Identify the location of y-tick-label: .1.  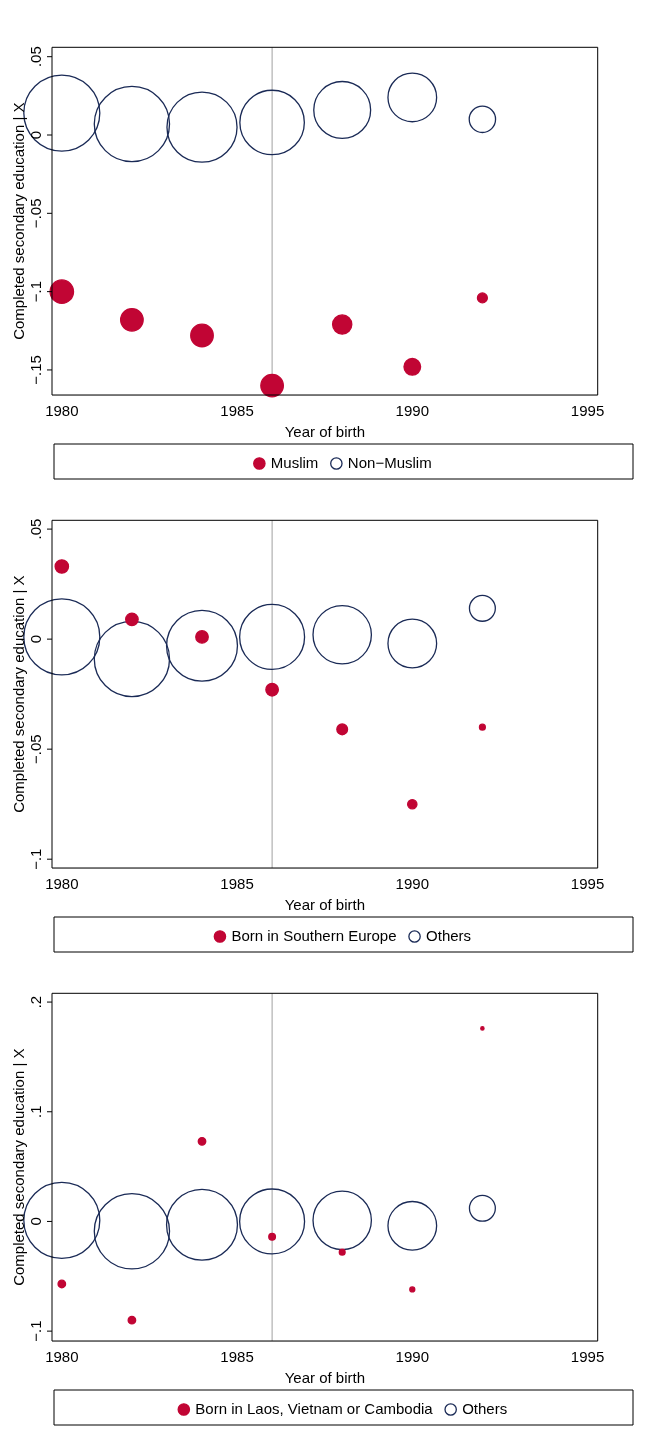
(36, 1112).